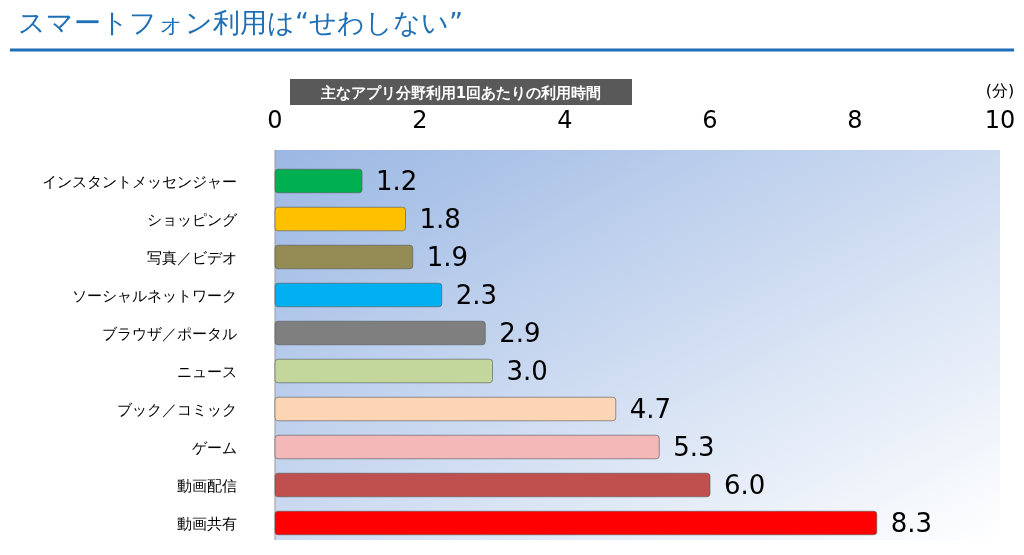 The height and width of the screenshot is (555, 1024). Describe the element at coordinates (214, 448) in the screenshot. I see `y-tick-label: ゲーム` at that location.